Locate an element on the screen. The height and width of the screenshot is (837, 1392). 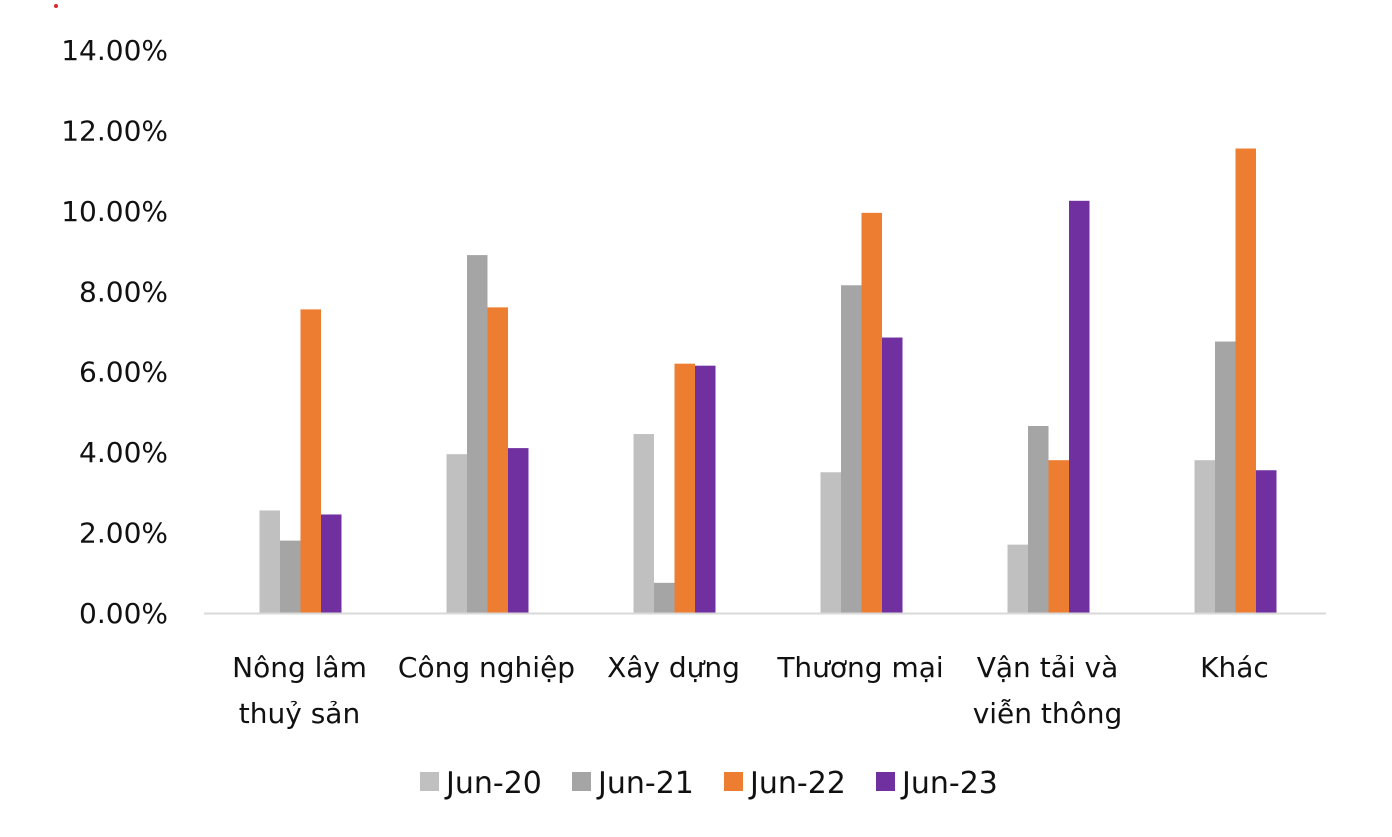
legend-label-jun-21: Jun-21 is located at coordinates (645, 783).